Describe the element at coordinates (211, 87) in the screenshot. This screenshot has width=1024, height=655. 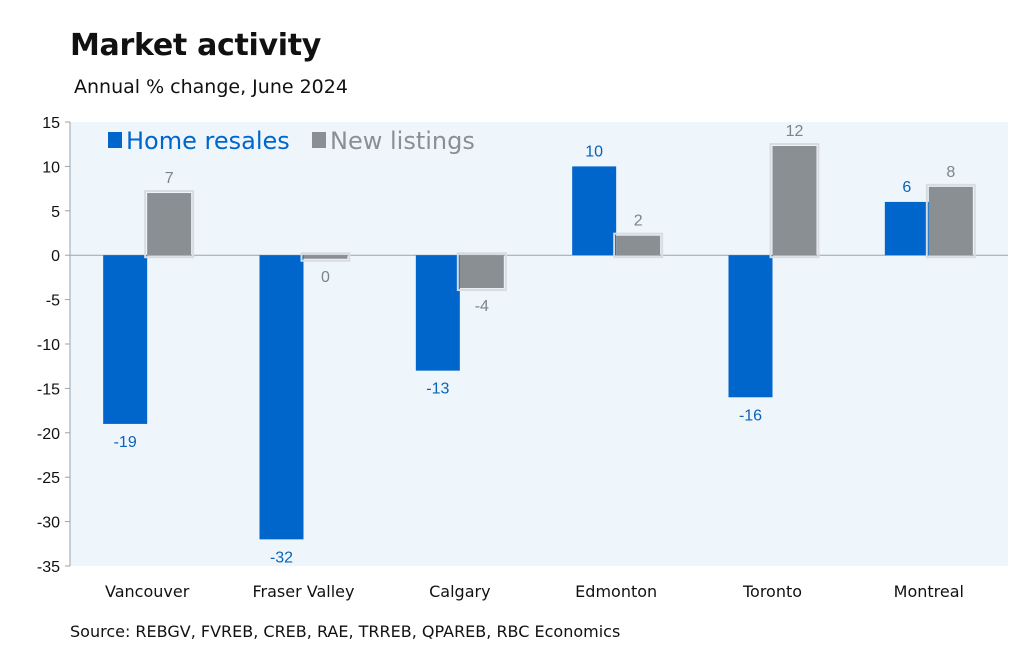
I see `chart-subtitle: Annual % change, June 2024` at that location.